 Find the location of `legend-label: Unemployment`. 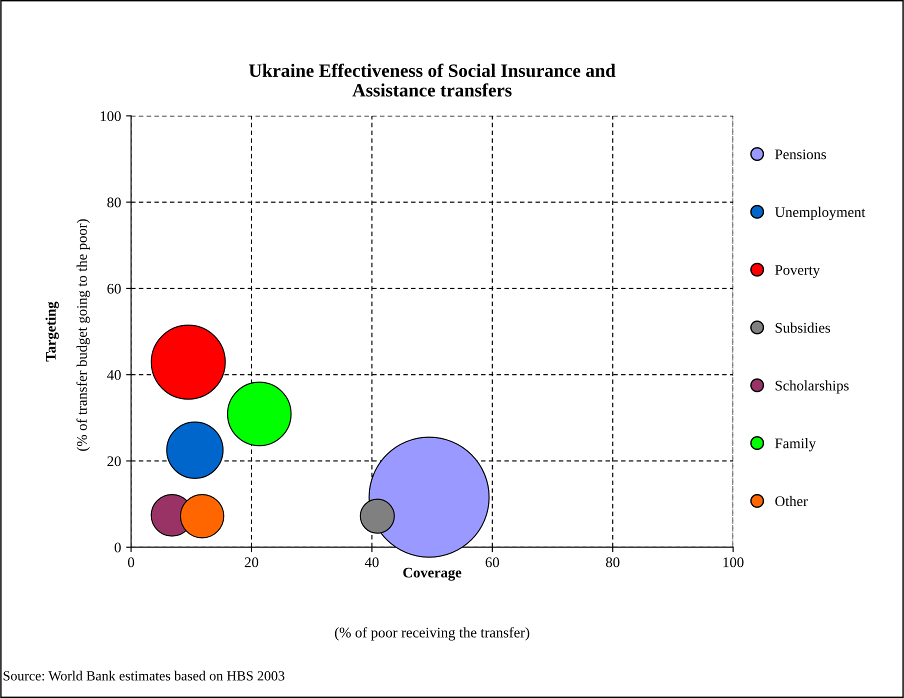

legend-label: Unemployment is located at coordinates (820, 213).